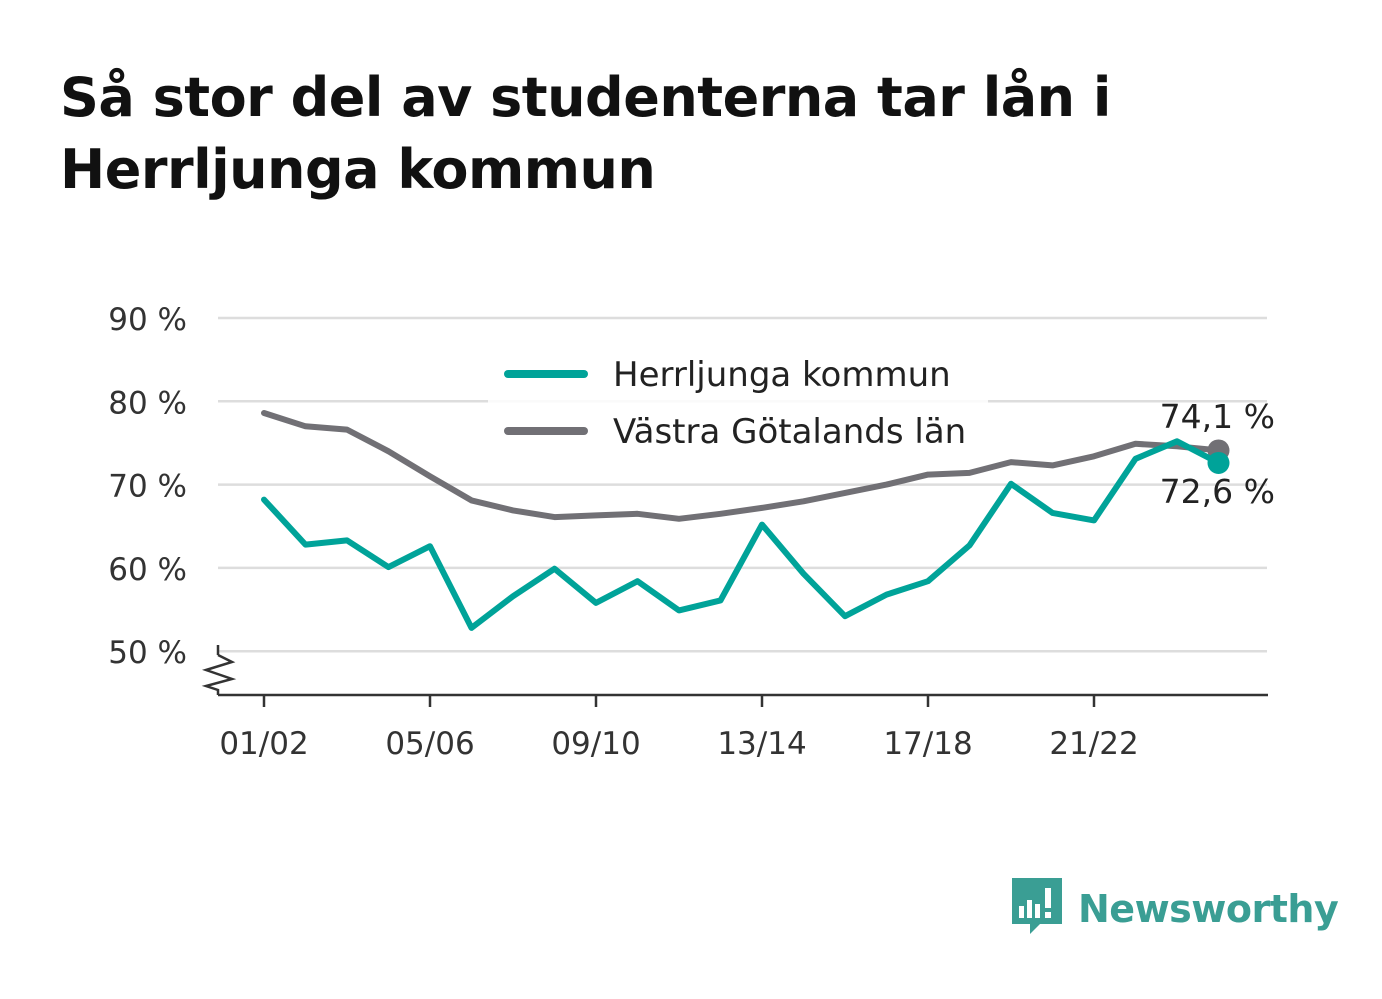 This screenshot has width=1382, height=999. I want to click on end-label-herrljunga-kommun: 72,6 %, so click(1217, 491).